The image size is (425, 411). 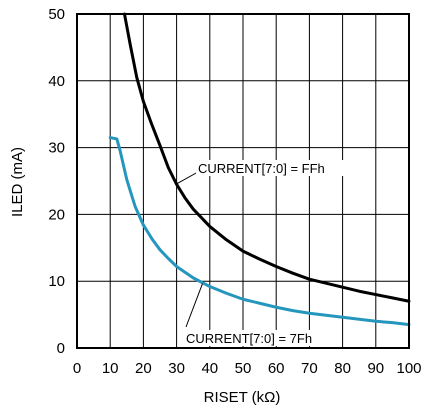 I want to click on y-tick-label: 30, so click(x=56, y=148).